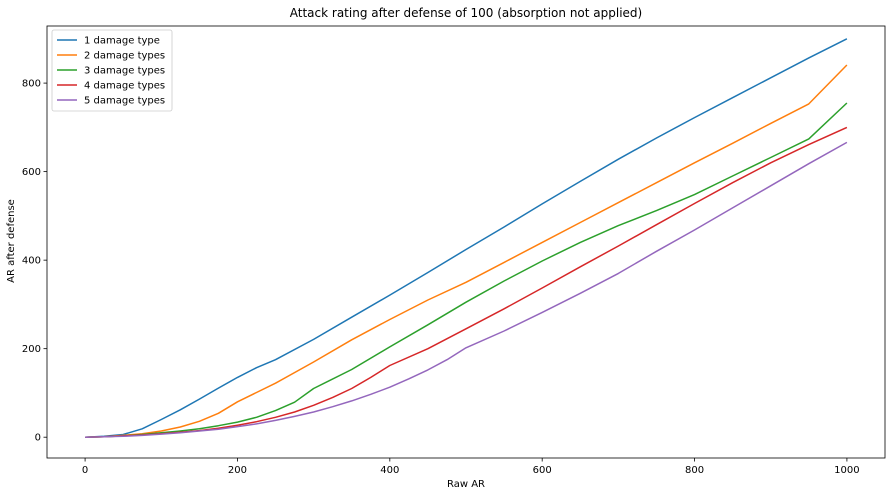 Image resolution: width=891 pixels, height=496 pixels. I want to click on y-tick-label: 0, so click(38, 438).